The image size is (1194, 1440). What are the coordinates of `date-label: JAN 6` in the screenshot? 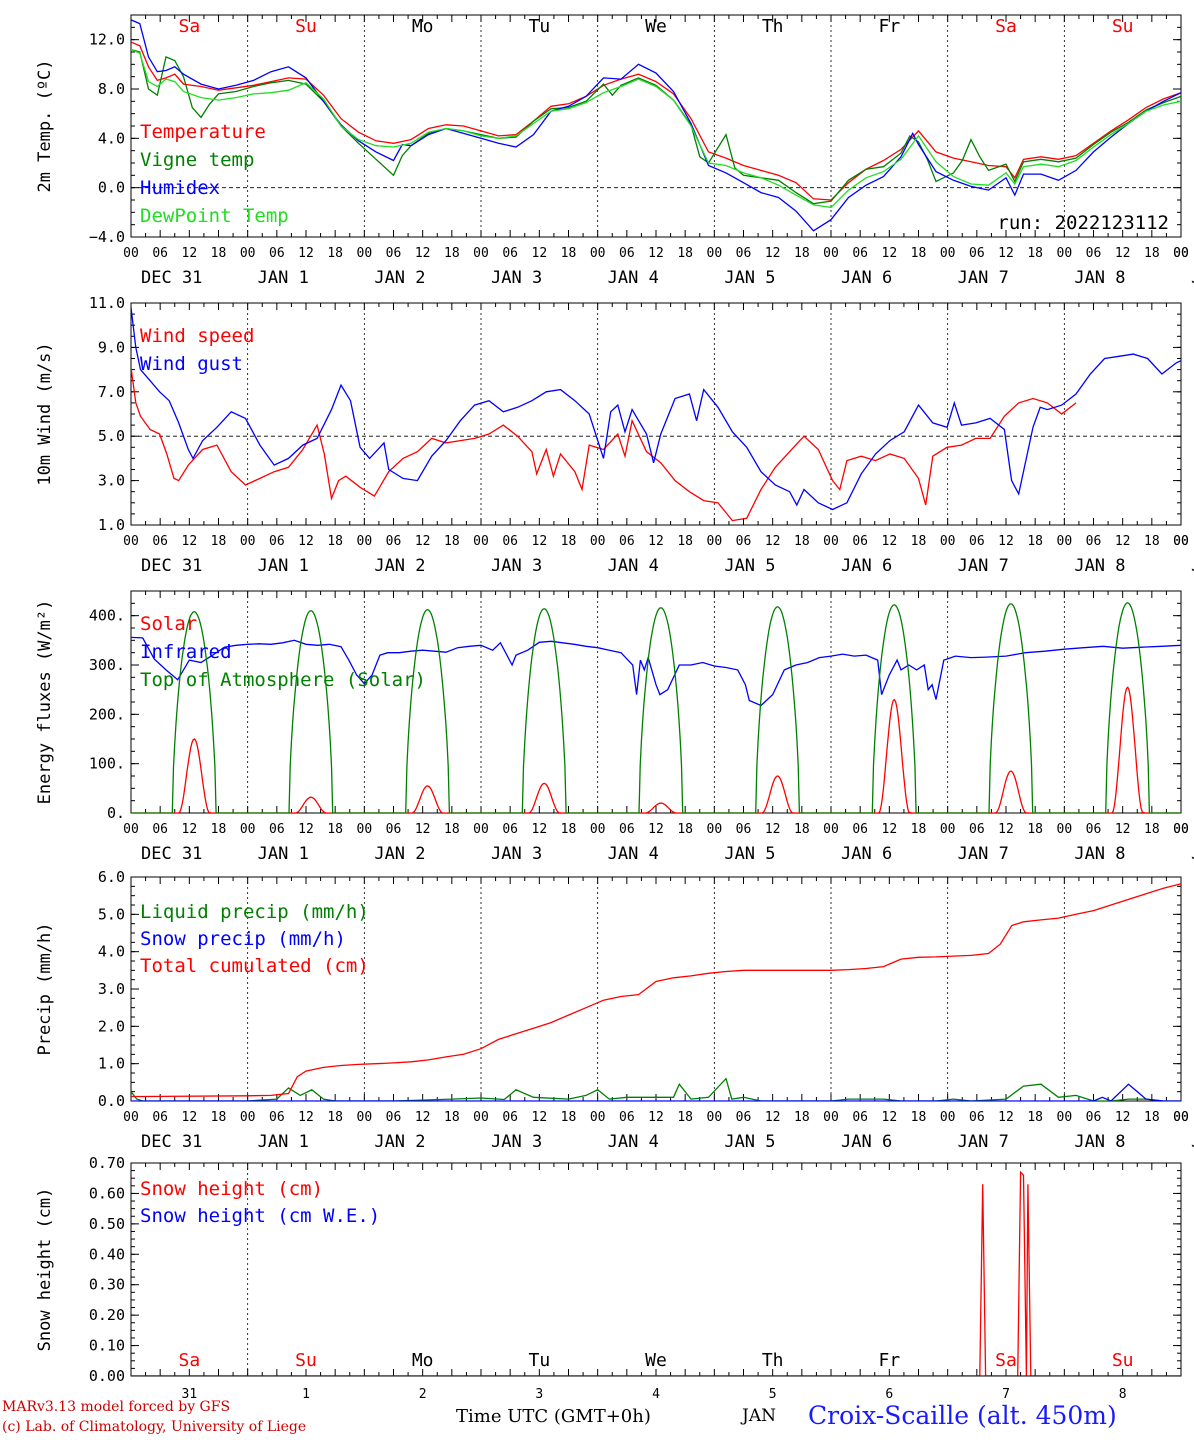 It's located at (866, 854).